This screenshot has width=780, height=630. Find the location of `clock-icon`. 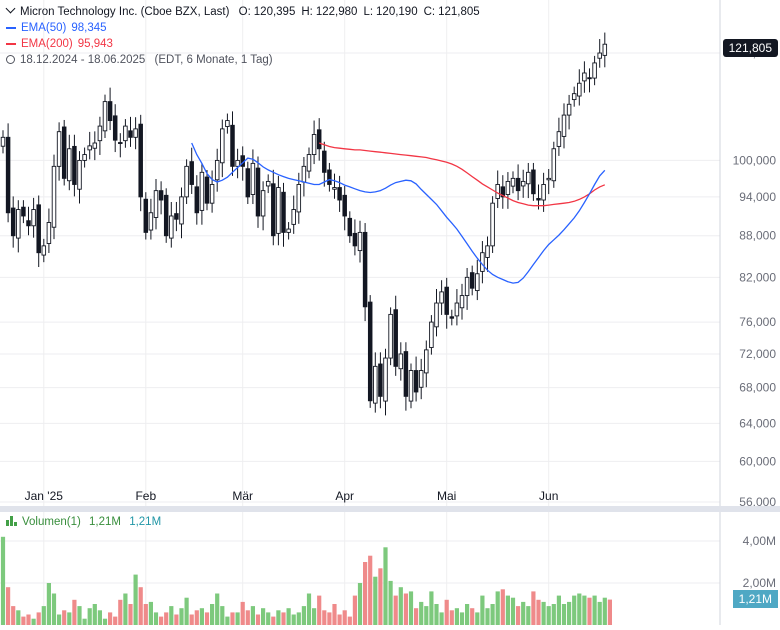

clock-icon is located at coordinates (10, 59).